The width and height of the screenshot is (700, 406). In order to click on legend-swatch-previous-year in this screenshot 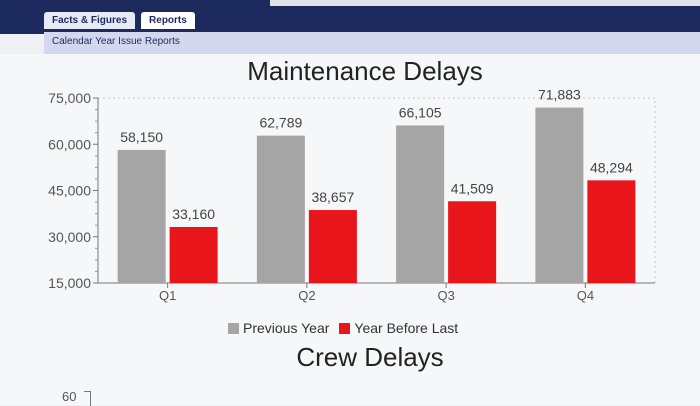, I will do `click(233, 328)`.